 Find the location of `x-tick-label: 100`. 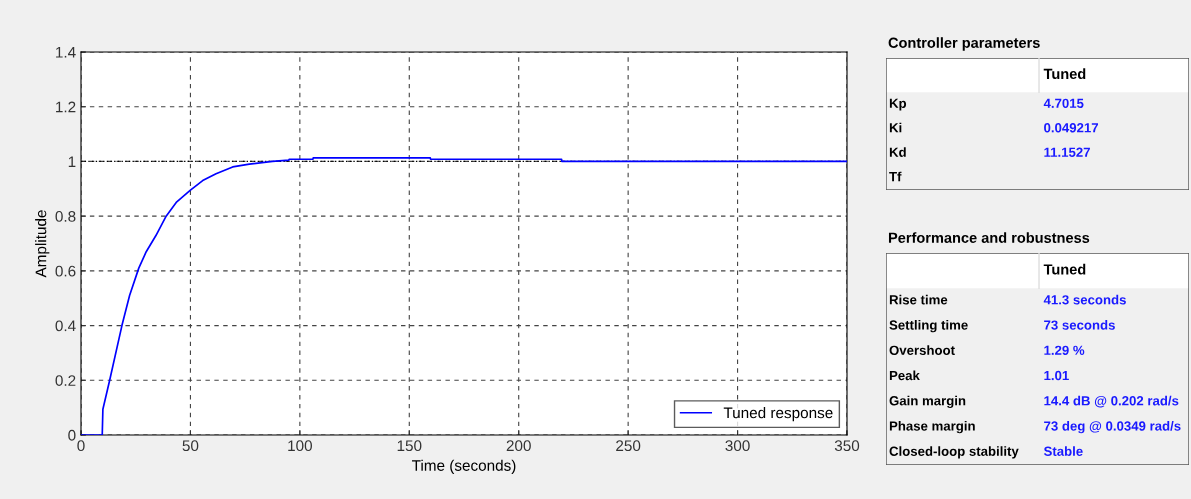

x-tick-label: 100 is located at coordinates (300, 446).